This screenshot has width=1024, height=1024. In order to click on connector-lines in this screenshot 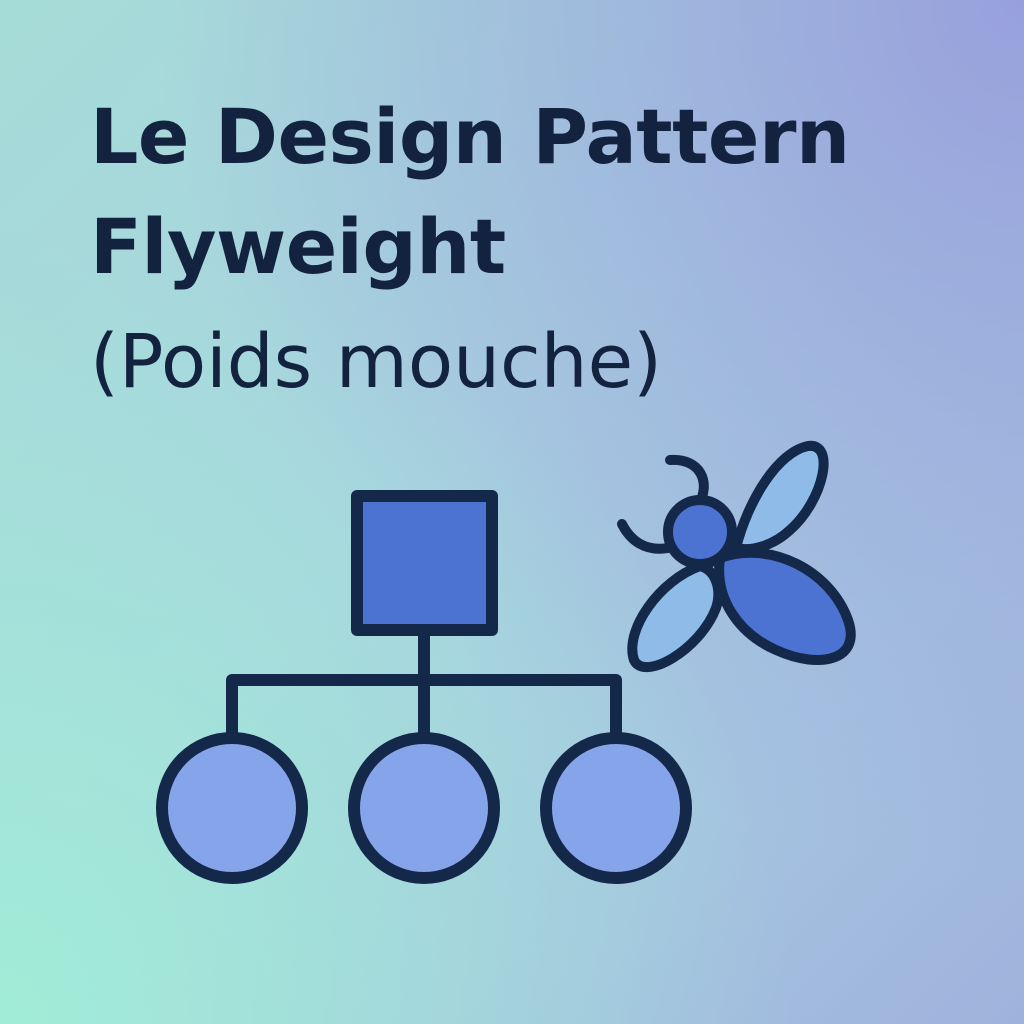, I will do `click(424, 684)`.